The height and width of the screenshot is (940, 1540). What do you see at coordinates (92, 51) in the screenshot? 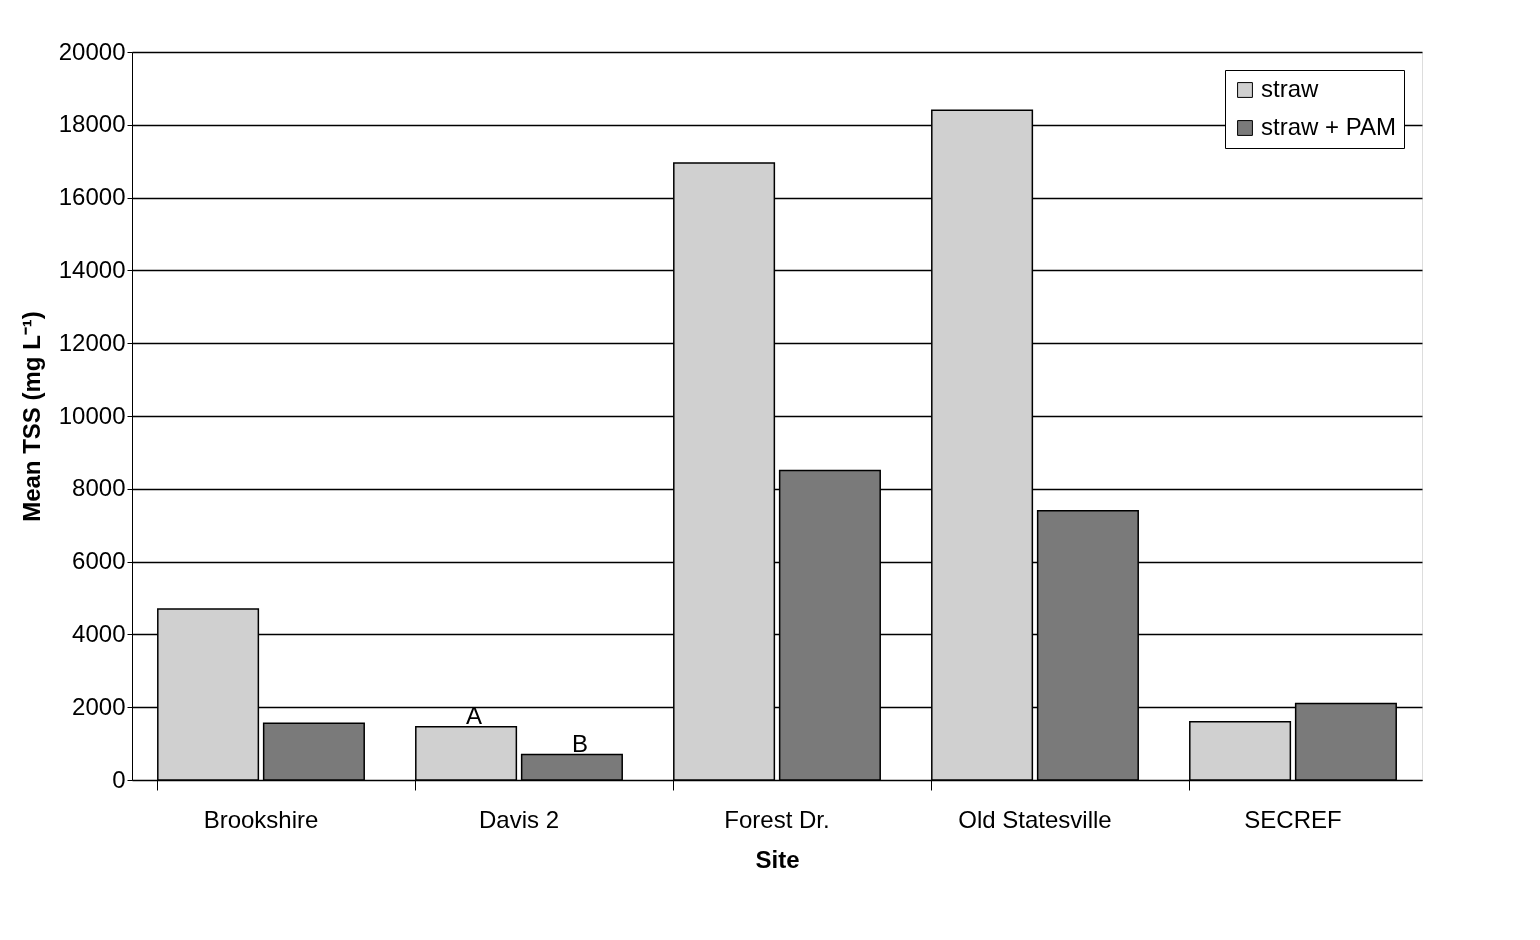
I see `y-tick-label: 20000` at bounding box center [92, 51].